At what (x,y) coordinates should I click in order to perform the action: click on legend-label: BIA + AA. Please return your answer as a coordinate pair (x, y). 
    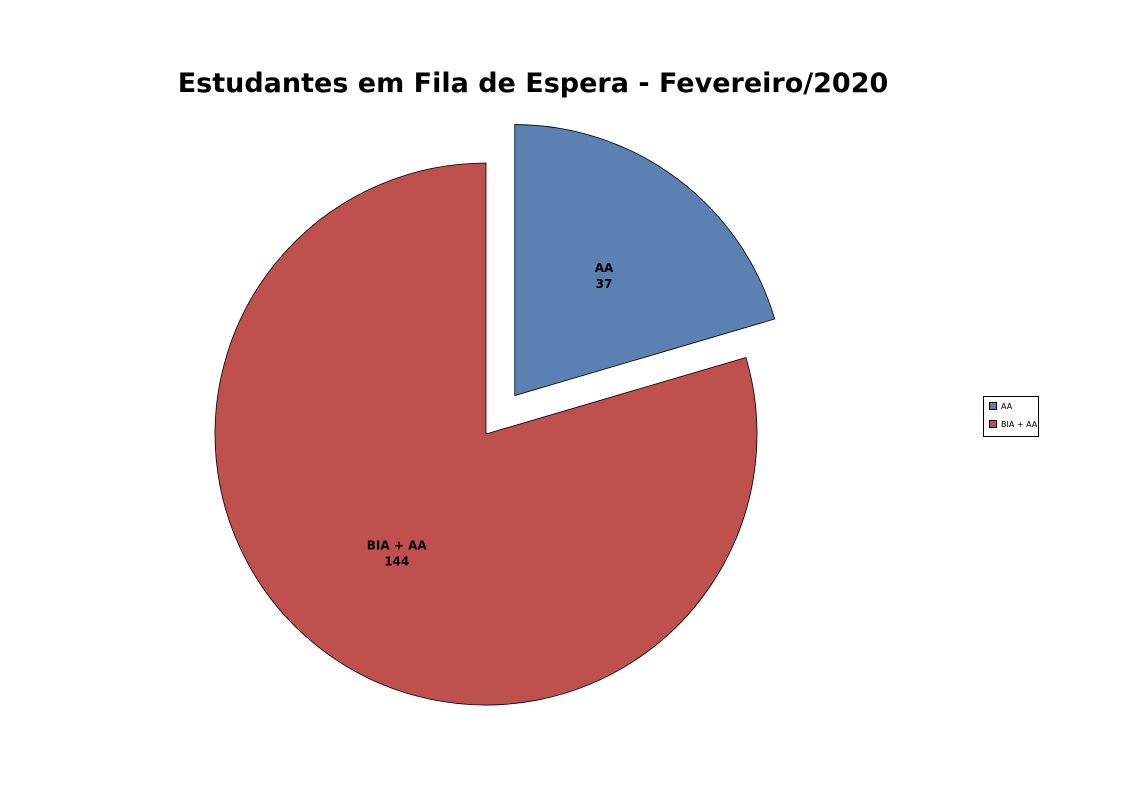
    Looking at the image, I should click on (1019, 424).